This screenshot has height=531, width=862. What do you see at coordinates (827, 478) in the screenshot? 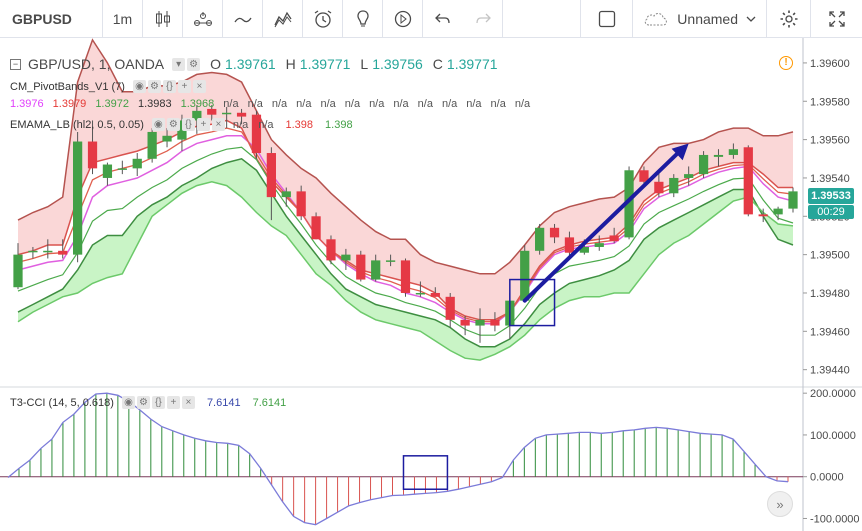
I see `cci-tick-label: 0.0000` at bounding box center [827, 478].